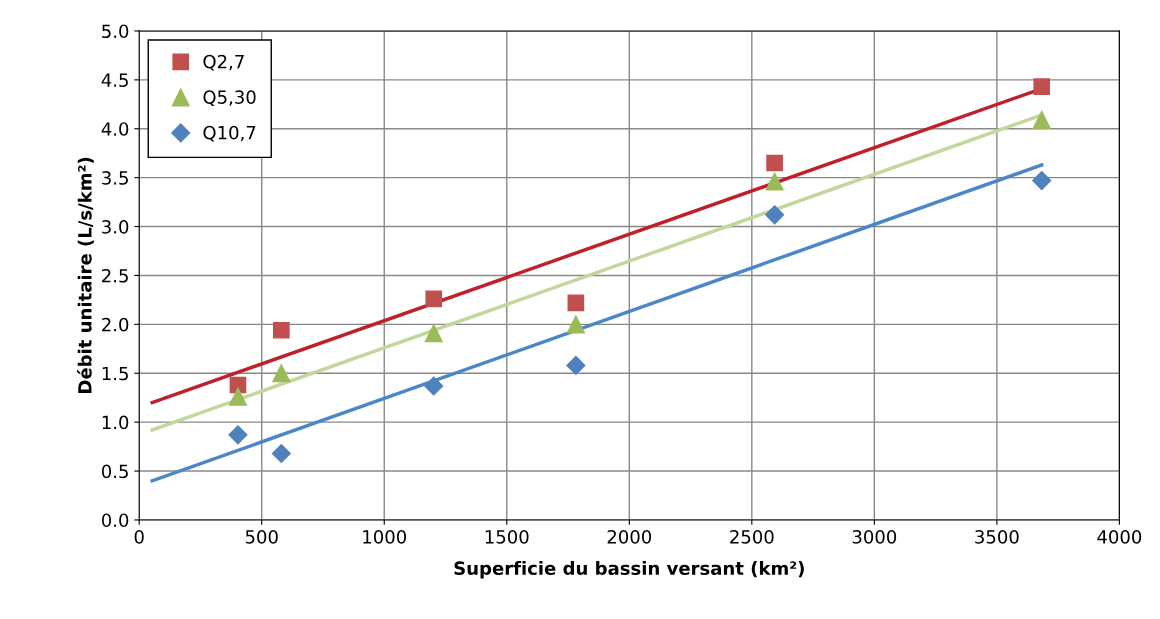 The height and width of the screenshot is (619, 1160). What do you see at coordinates (115, 178) in the screenshot?
I see `y-tick-label: 3.5` at bounding box center [115, 178].